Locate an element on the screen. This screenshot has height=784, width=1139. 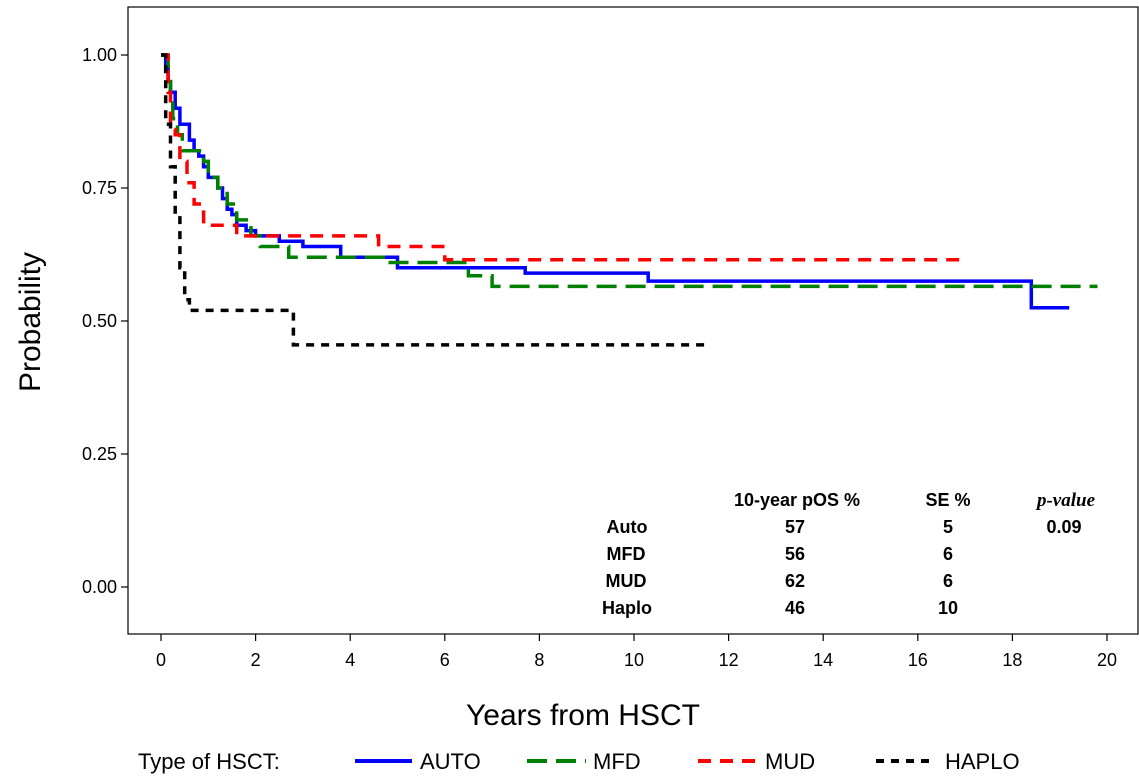
y-axis-ticks: 0.00 0.25 0.50 0.75 1.00 is located at coordinates (105, 321).